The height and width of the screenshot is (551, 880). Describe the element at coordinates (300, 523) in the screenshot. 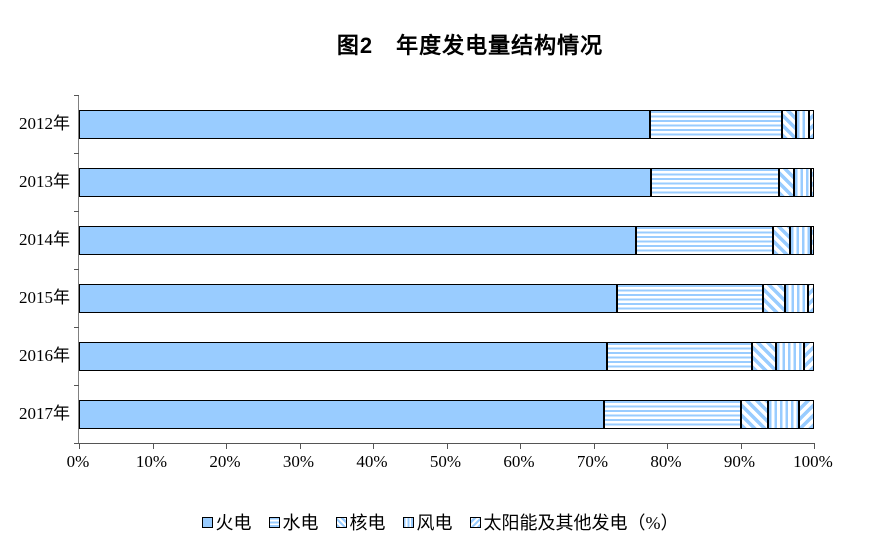

I see `legend-label: 水电` at that location.